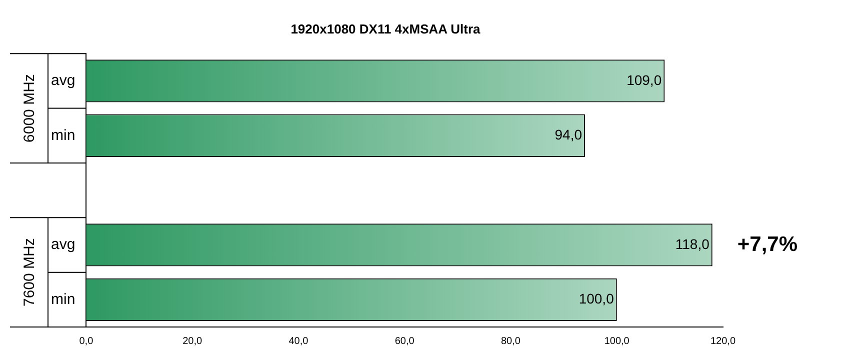  What do you see at coordinates (692, 244) in the screenshot?
I see `data-label: 118,0` at bounding box center [692, 244].